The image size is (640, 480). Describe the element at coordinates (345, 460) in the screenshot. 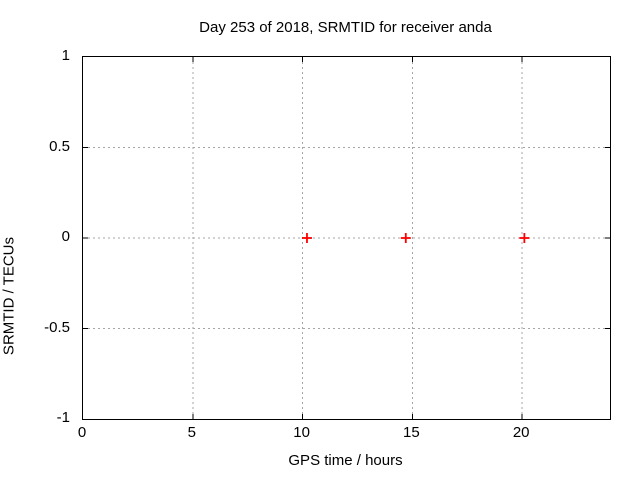

I see `x-axis-title: GPS time / hours` at that location.